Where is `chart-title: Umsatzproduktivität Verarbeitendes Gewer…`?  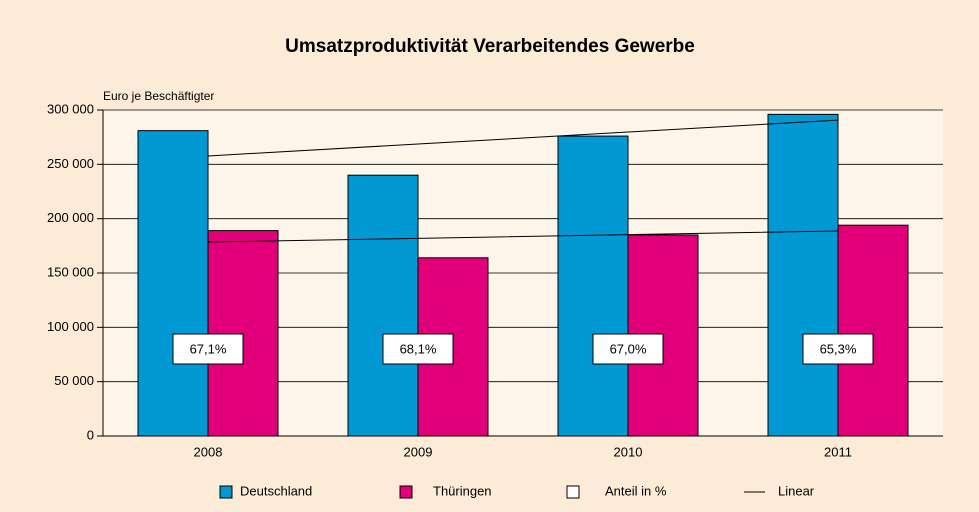
chart-title: Umsatzproduktivität Verarbeitendes Gewer… is located at coordinates (490, 46).